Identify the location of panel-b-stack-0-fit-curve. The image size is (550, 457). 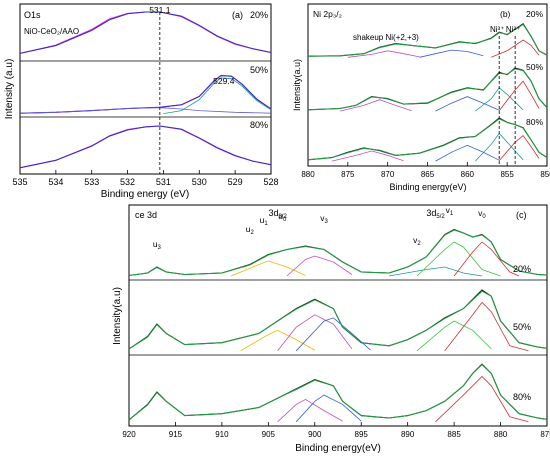
(427, 40).